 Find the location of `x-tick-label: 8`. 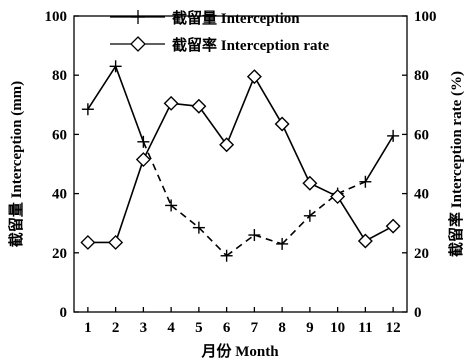

x-tick-label: 8 is located at coordinates (282, 328).